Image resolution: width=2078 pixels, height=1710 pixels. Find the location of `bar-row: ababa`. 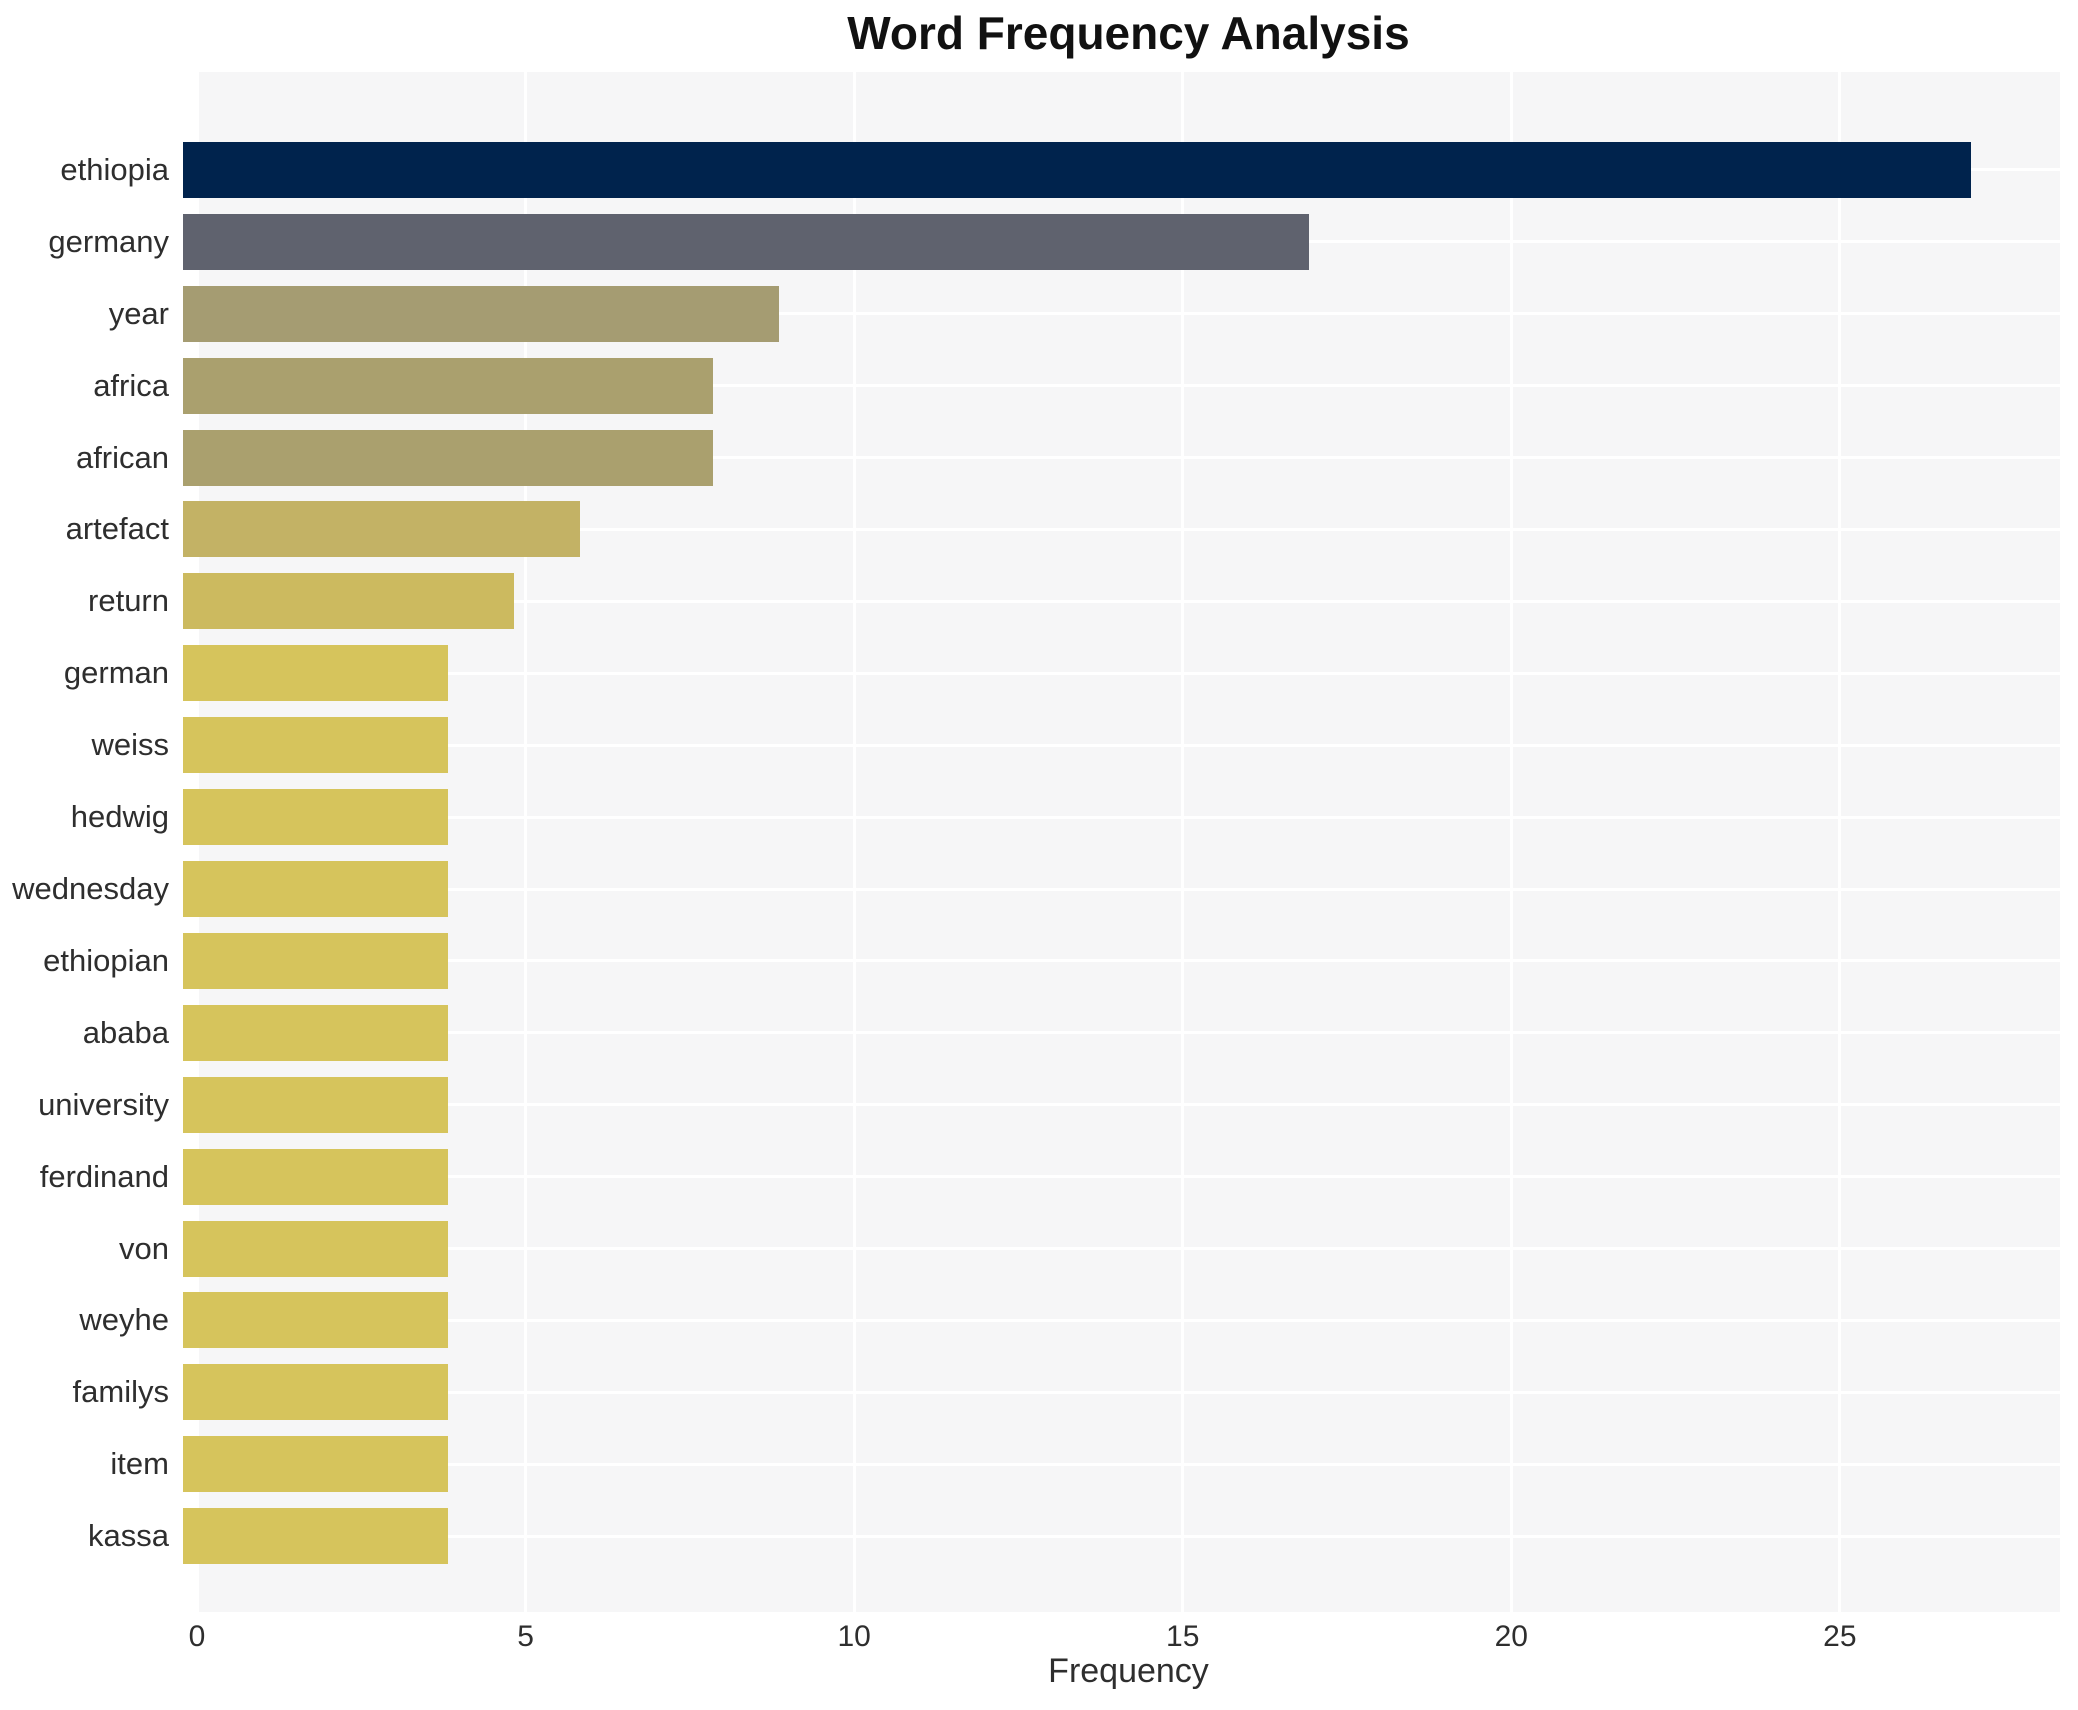

bar-row: ababa is located at coordinates (1030, 1033).